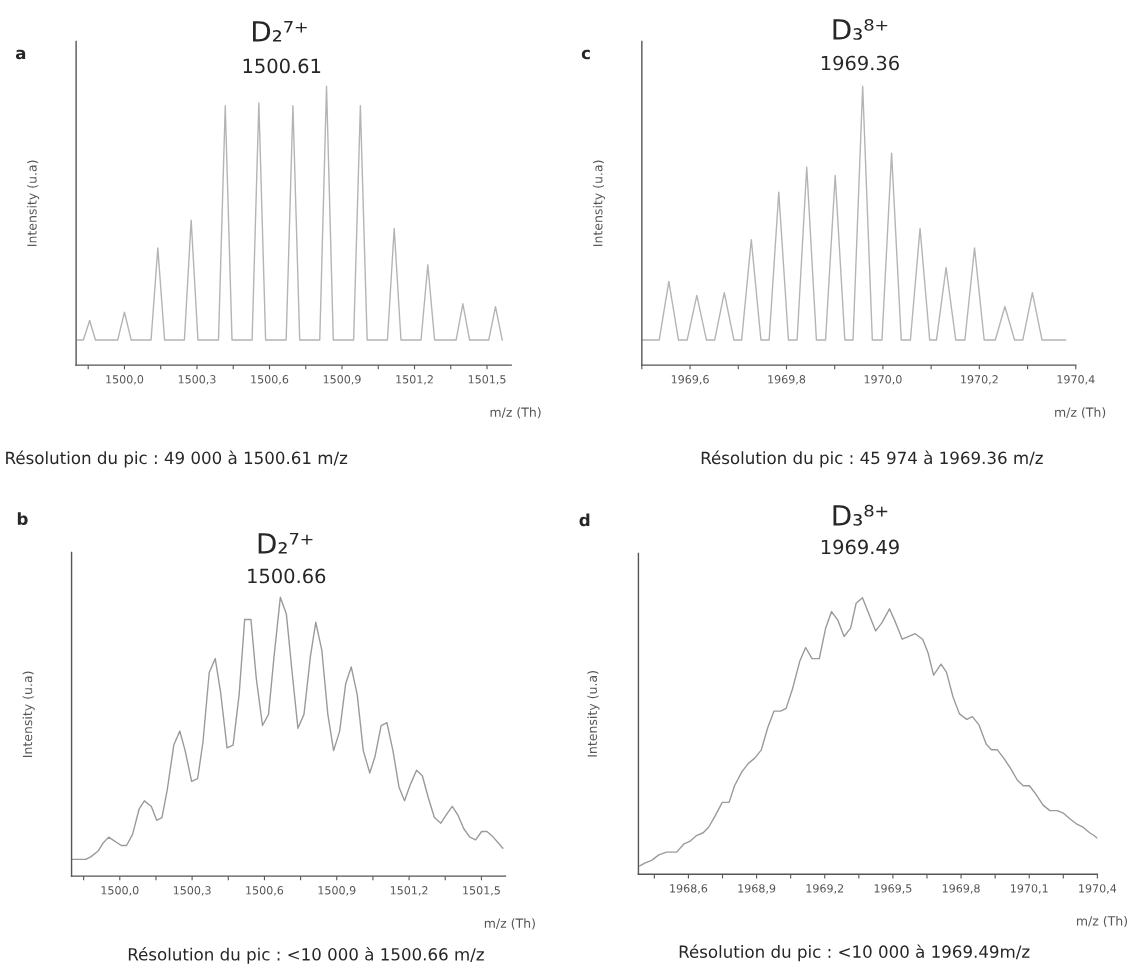 Image resolution: width=1136 pixels, height=966 pixels. Describe the element at coordinates (893, 889) in the screenshot. I see `x-tick-label: 1969,5` at that location.